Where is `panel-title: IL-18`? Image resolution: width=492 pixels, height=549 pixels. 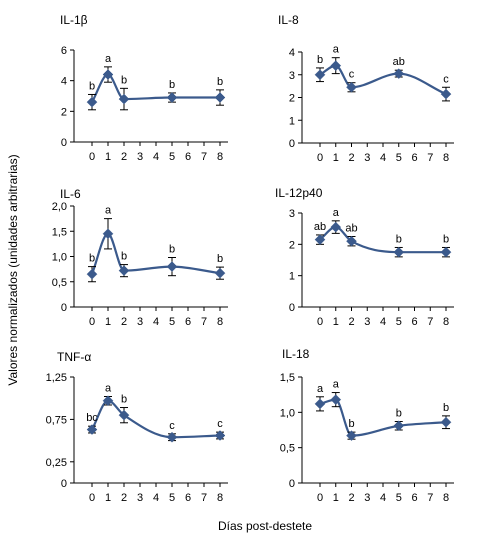
panel-title: IL-18 is located at coordinates (296, 354).